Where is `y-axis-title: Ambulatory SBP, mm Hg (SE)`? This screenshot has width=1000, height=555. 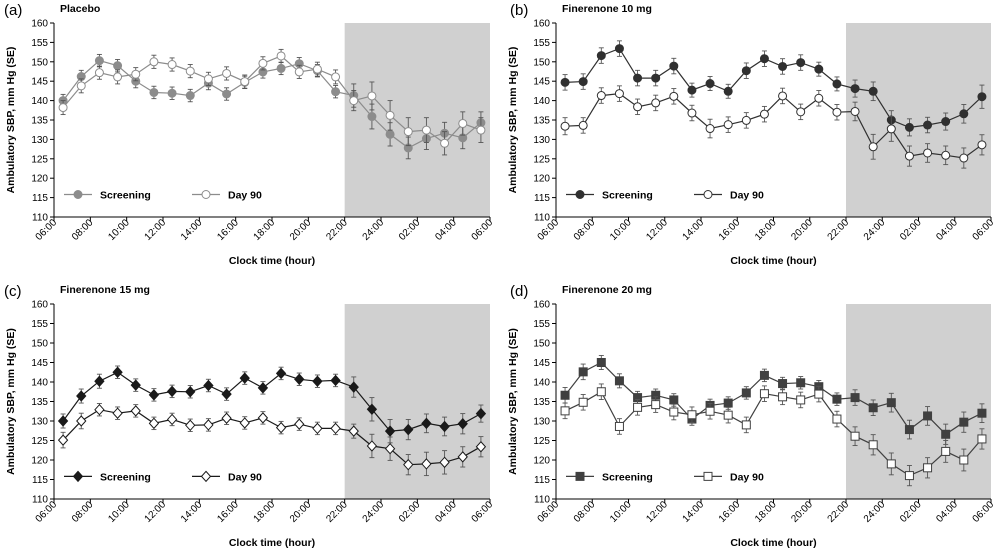
y-axis-title: Ambulatory SBP, mm Hg (SE) is located at coordinates (11, 120).